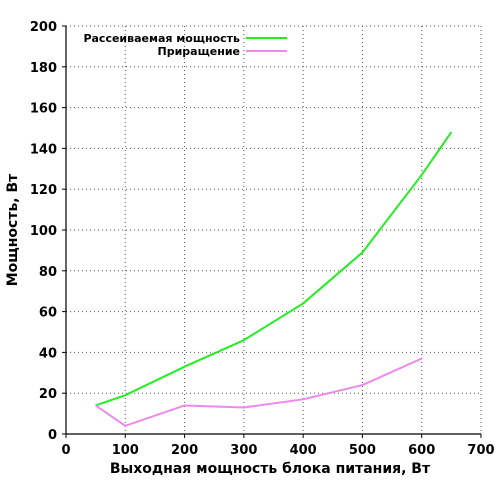 The width and height of the screenshot is (500, 500). Describe the element at coordinates (13, 229) in the screenshot. I see `y-axis-label: Мощность, Вт` at that location.